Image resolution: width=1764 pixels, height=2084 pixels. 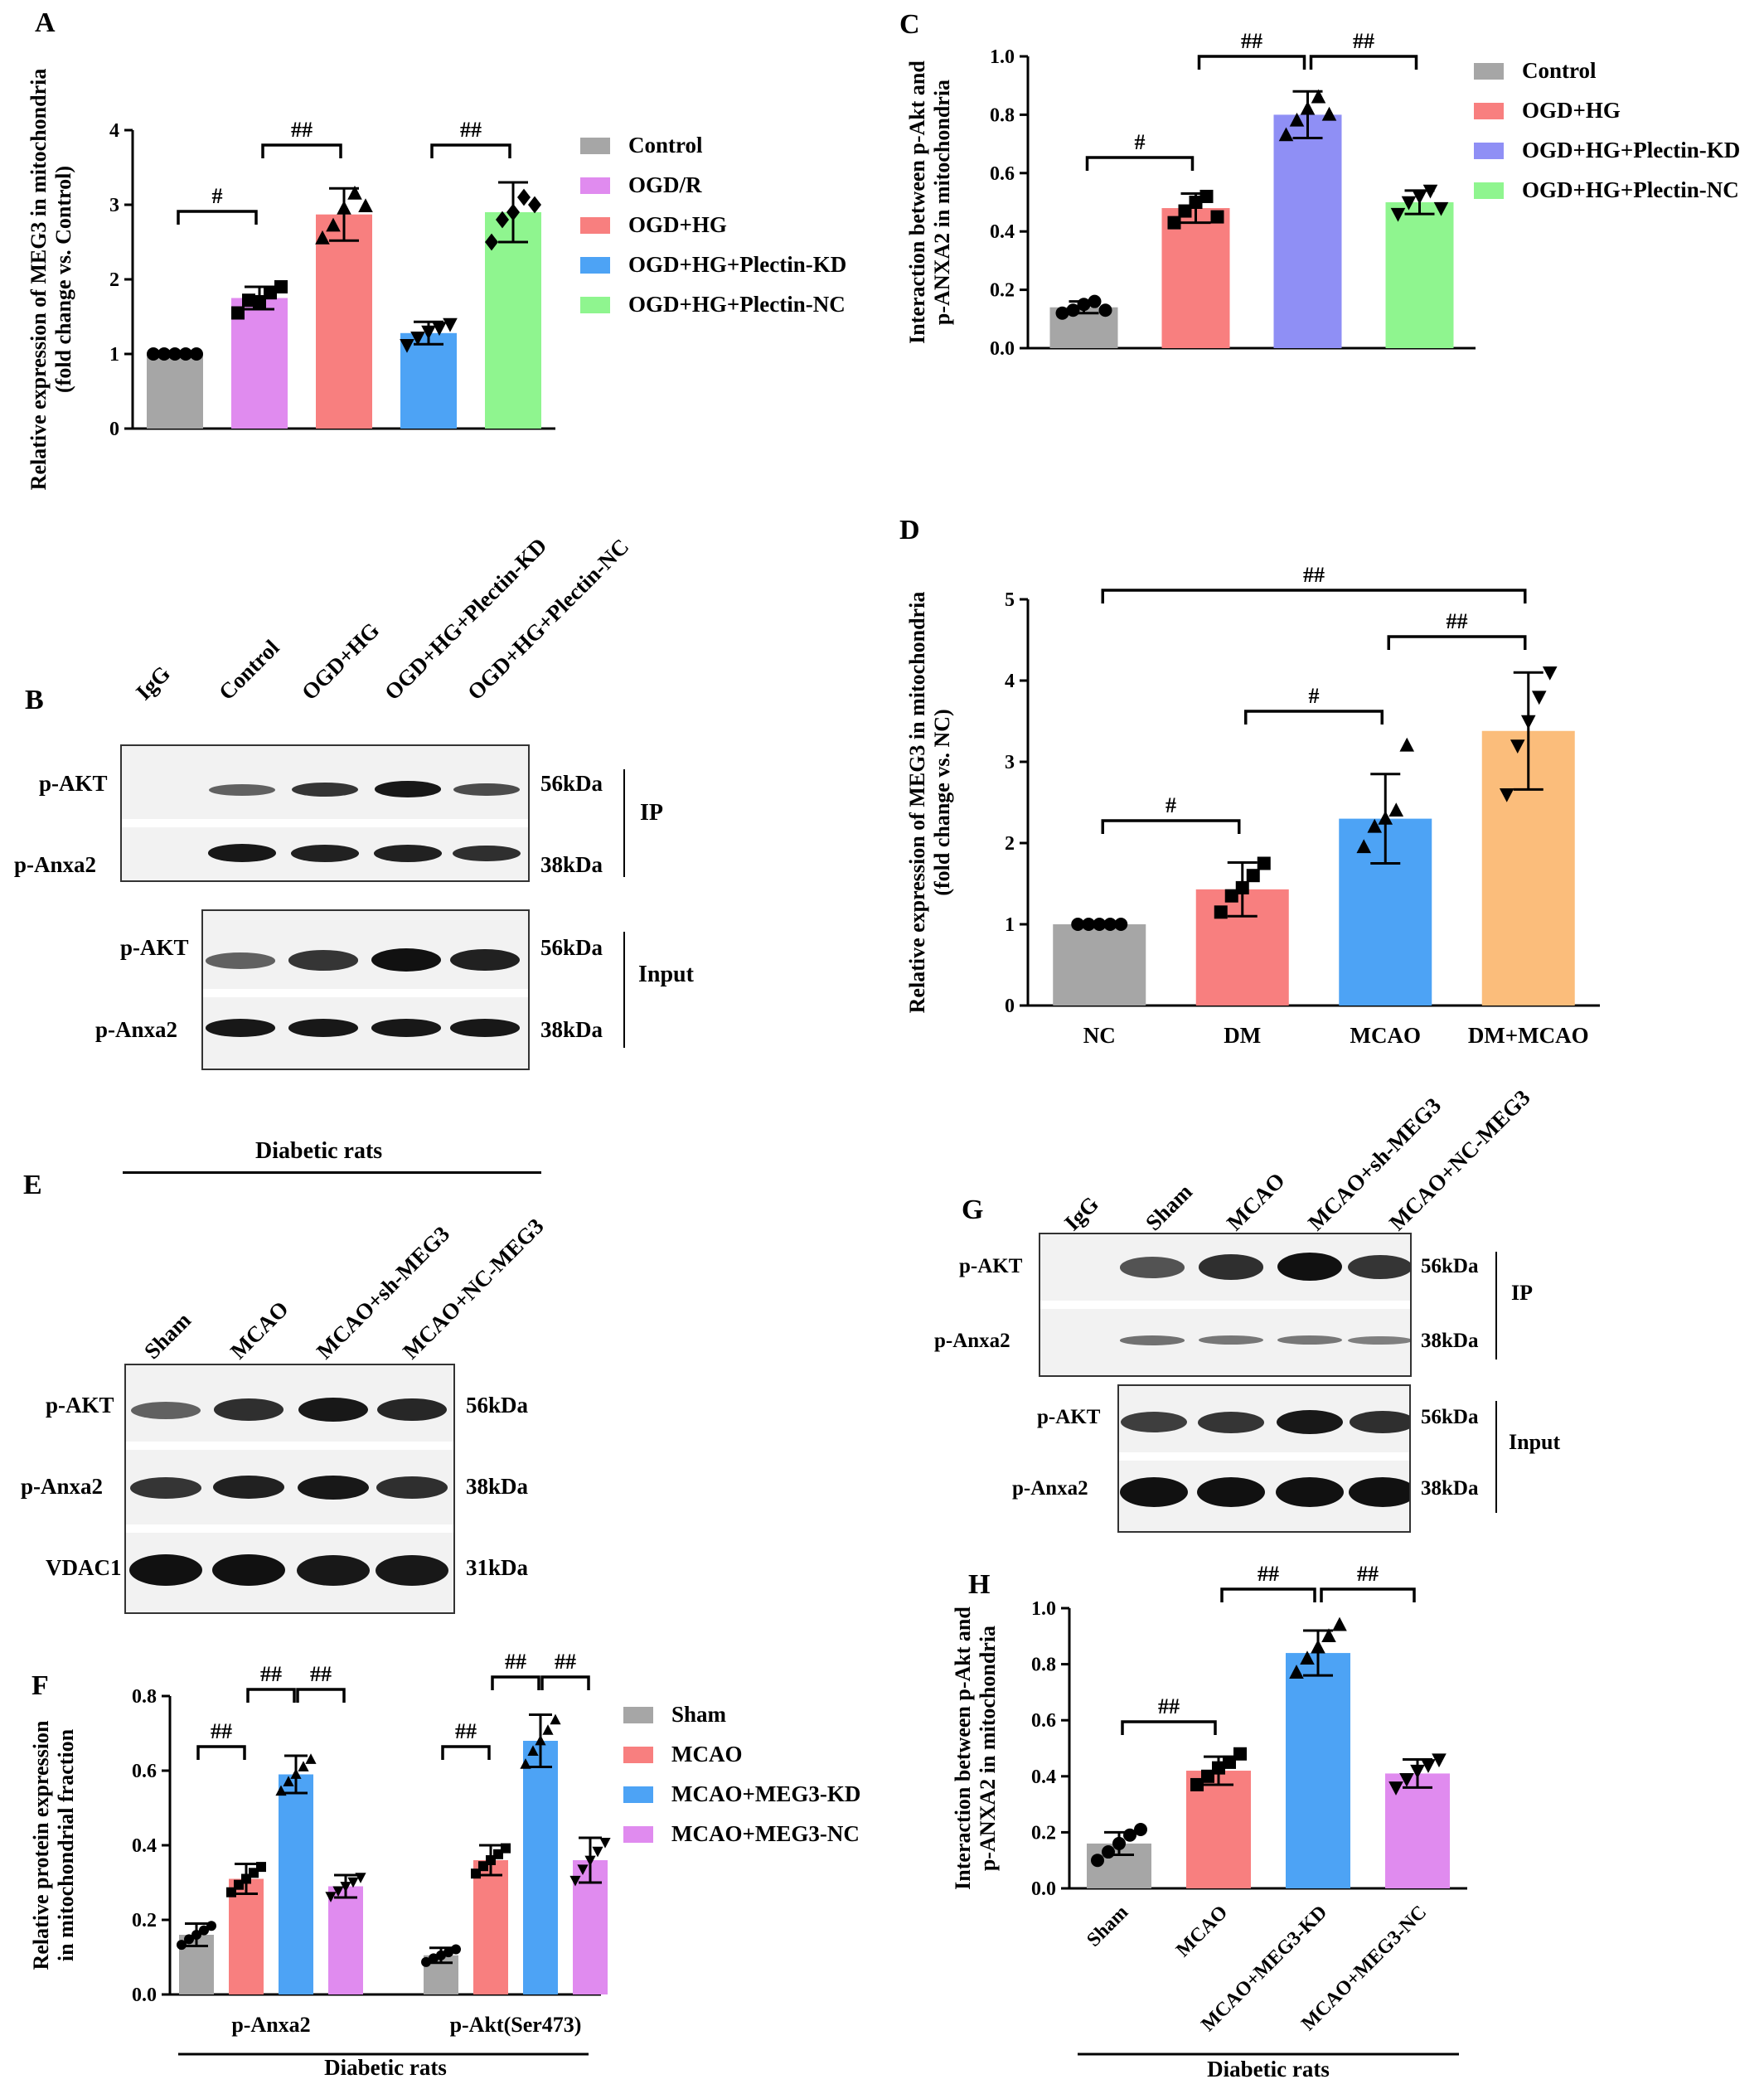 I want to click on y-axis-label: Interaction between p-Akt and, so click(x=963, y=1748).